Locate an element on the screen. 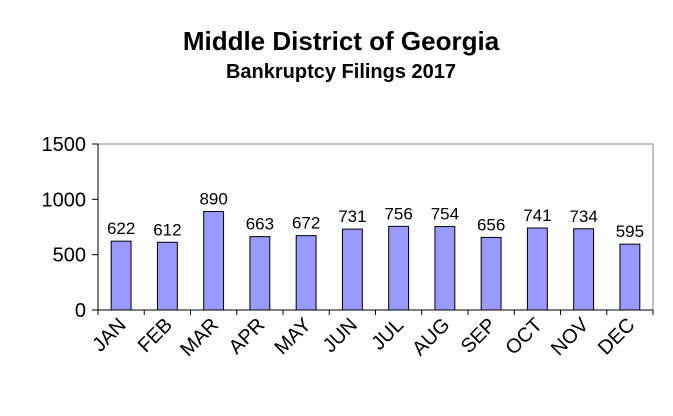  bar-jun is located at coordinates (352, 269).